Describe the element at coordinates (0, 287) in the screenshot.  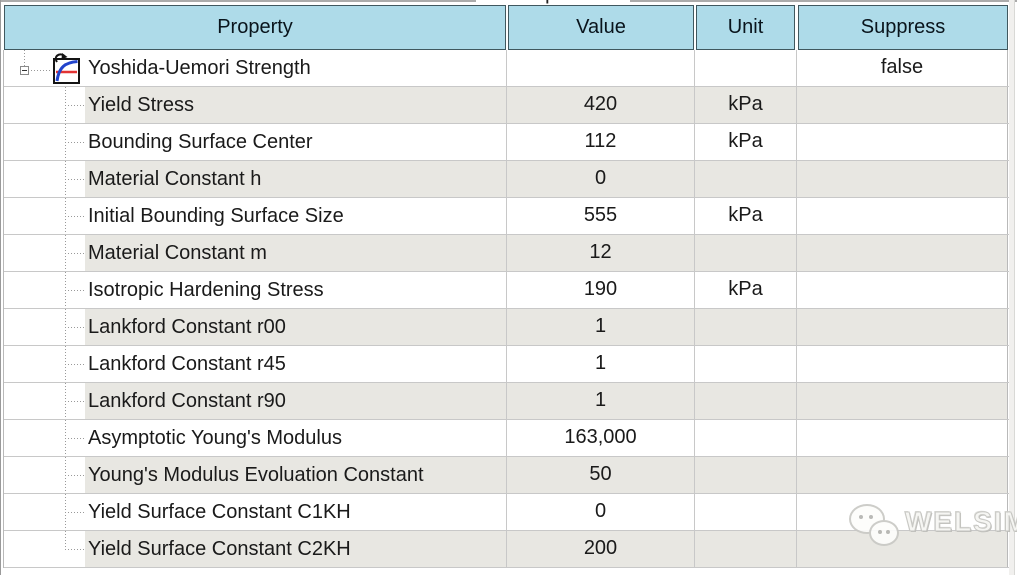
I see `panel-left-border` at that location.